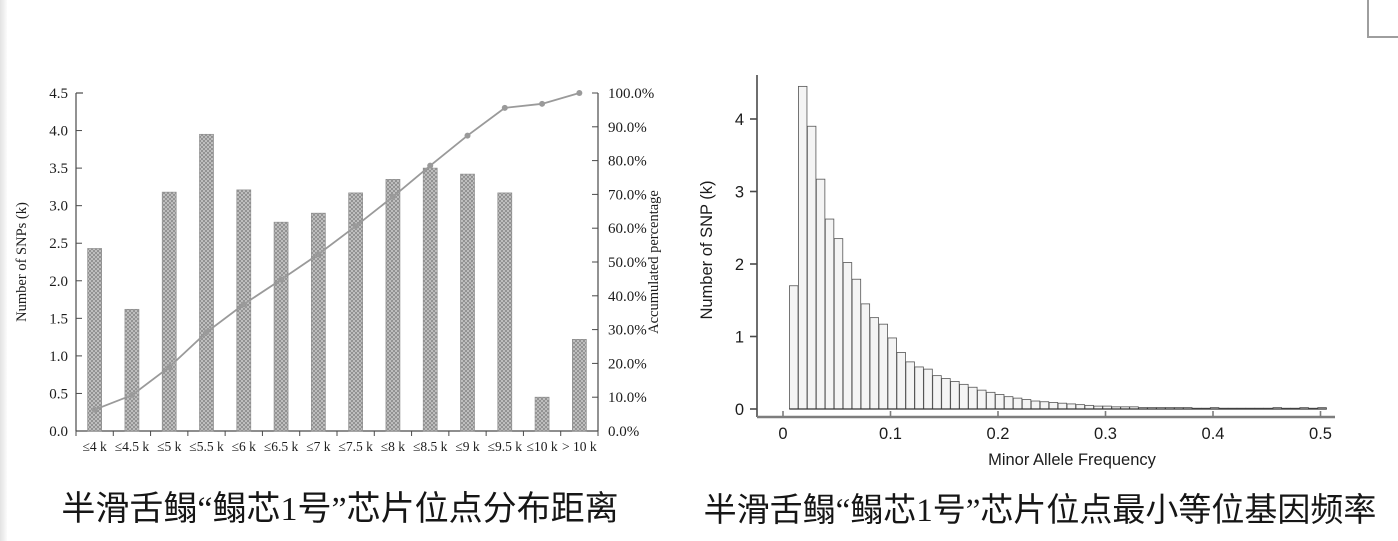 The width and height of the screenshot is (1398, 541). Describe the element at coordinates (58, 319) in the screenshot. I see `svg-text: 1.5` at that location.